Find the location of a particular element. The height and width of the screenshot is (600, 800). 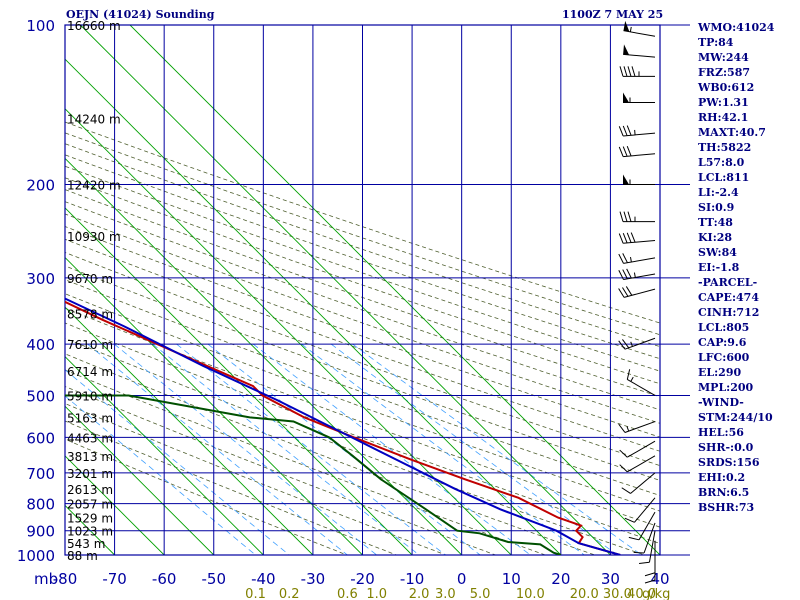

mixing-ratio-label: 2.0 is located at coordinates (419, 593).